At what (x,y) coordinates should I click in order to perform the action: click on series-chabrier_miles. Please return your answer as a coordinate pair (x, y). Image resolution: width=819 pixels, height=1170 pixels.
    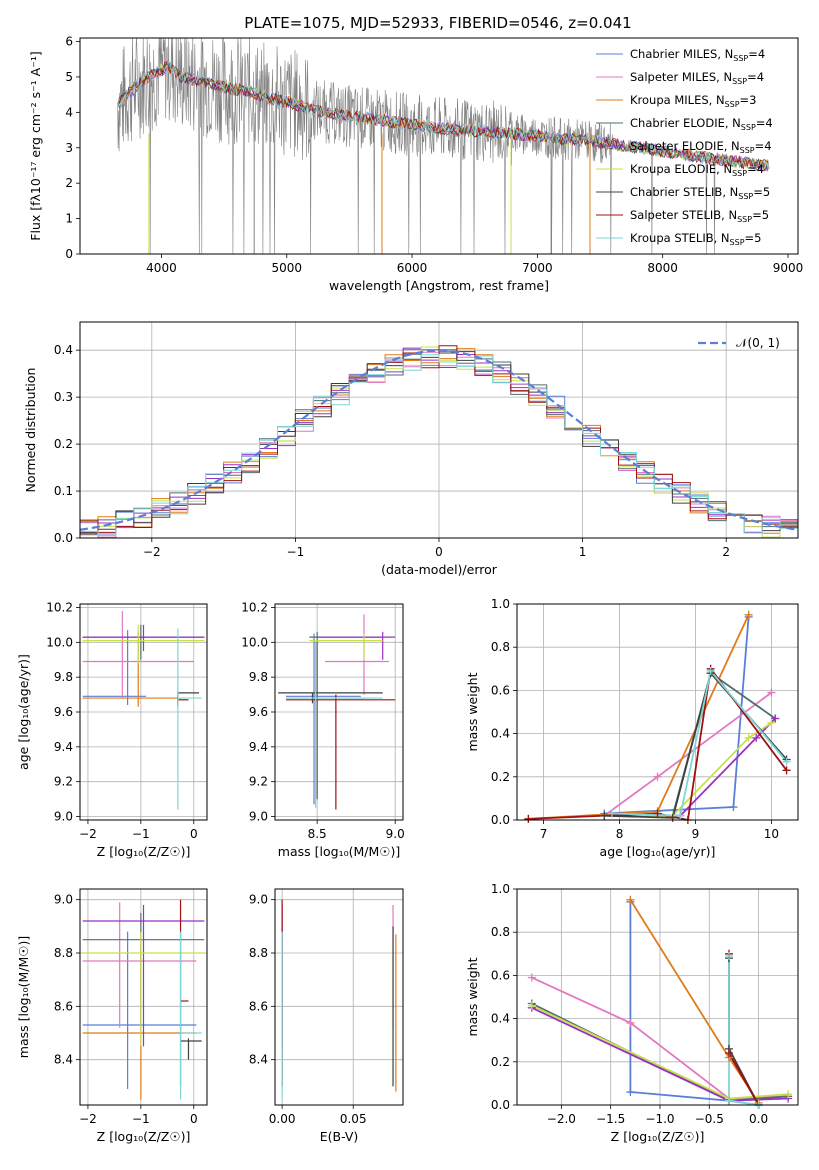
    Looking at the image, I should click on (677, 715).